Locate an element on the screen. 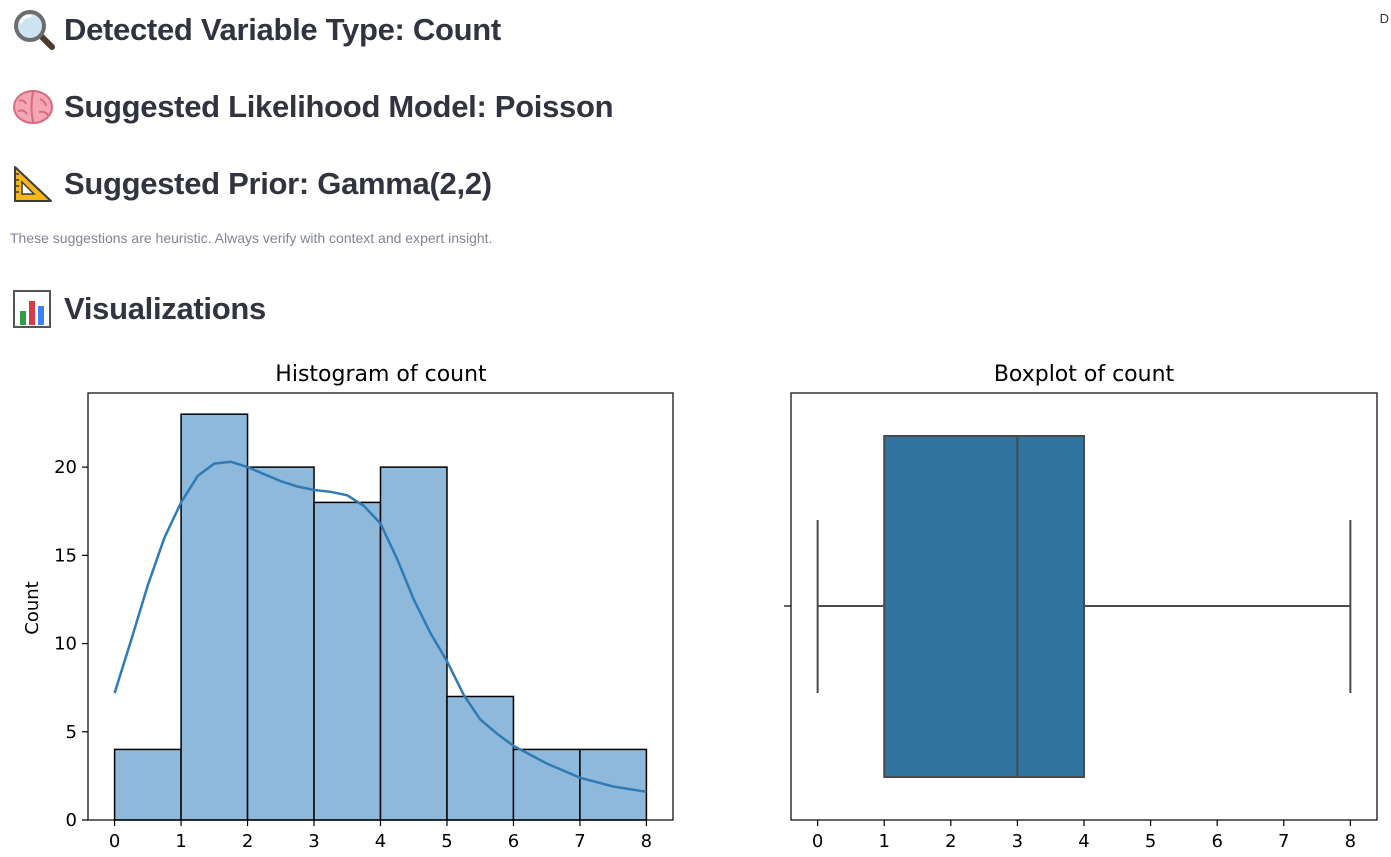  histogram-x-tick-label: 3 is located at coordinates (313, 841).